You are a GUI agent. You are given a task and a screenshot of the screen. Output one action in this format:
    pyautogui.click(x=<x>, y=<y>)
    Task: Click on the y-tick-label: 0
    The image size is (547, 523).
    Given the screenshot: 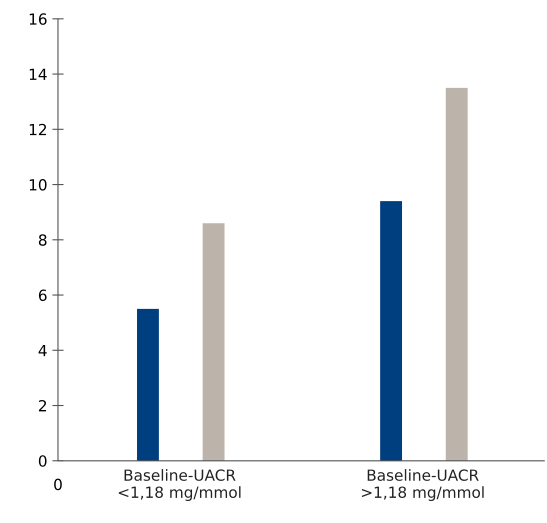 What is the action you would take?
    pyautogui.click(x=42, y=461)
    